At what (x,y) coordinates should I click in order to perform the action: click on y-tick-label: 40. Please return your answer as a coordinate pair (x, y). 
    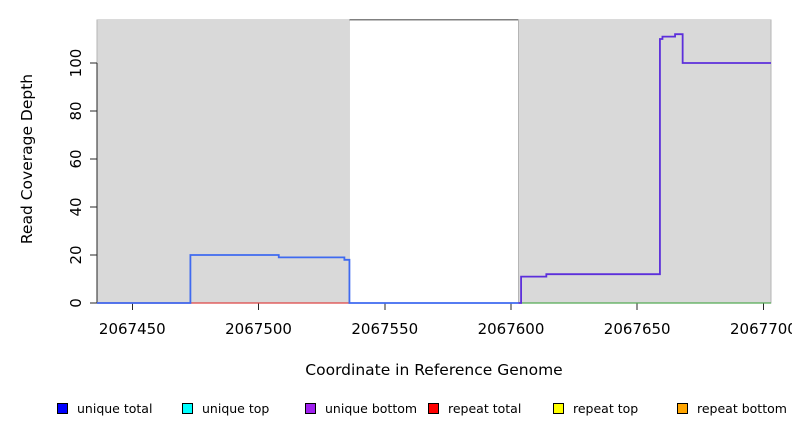
    Looking at the image, I should click on (76, 206).